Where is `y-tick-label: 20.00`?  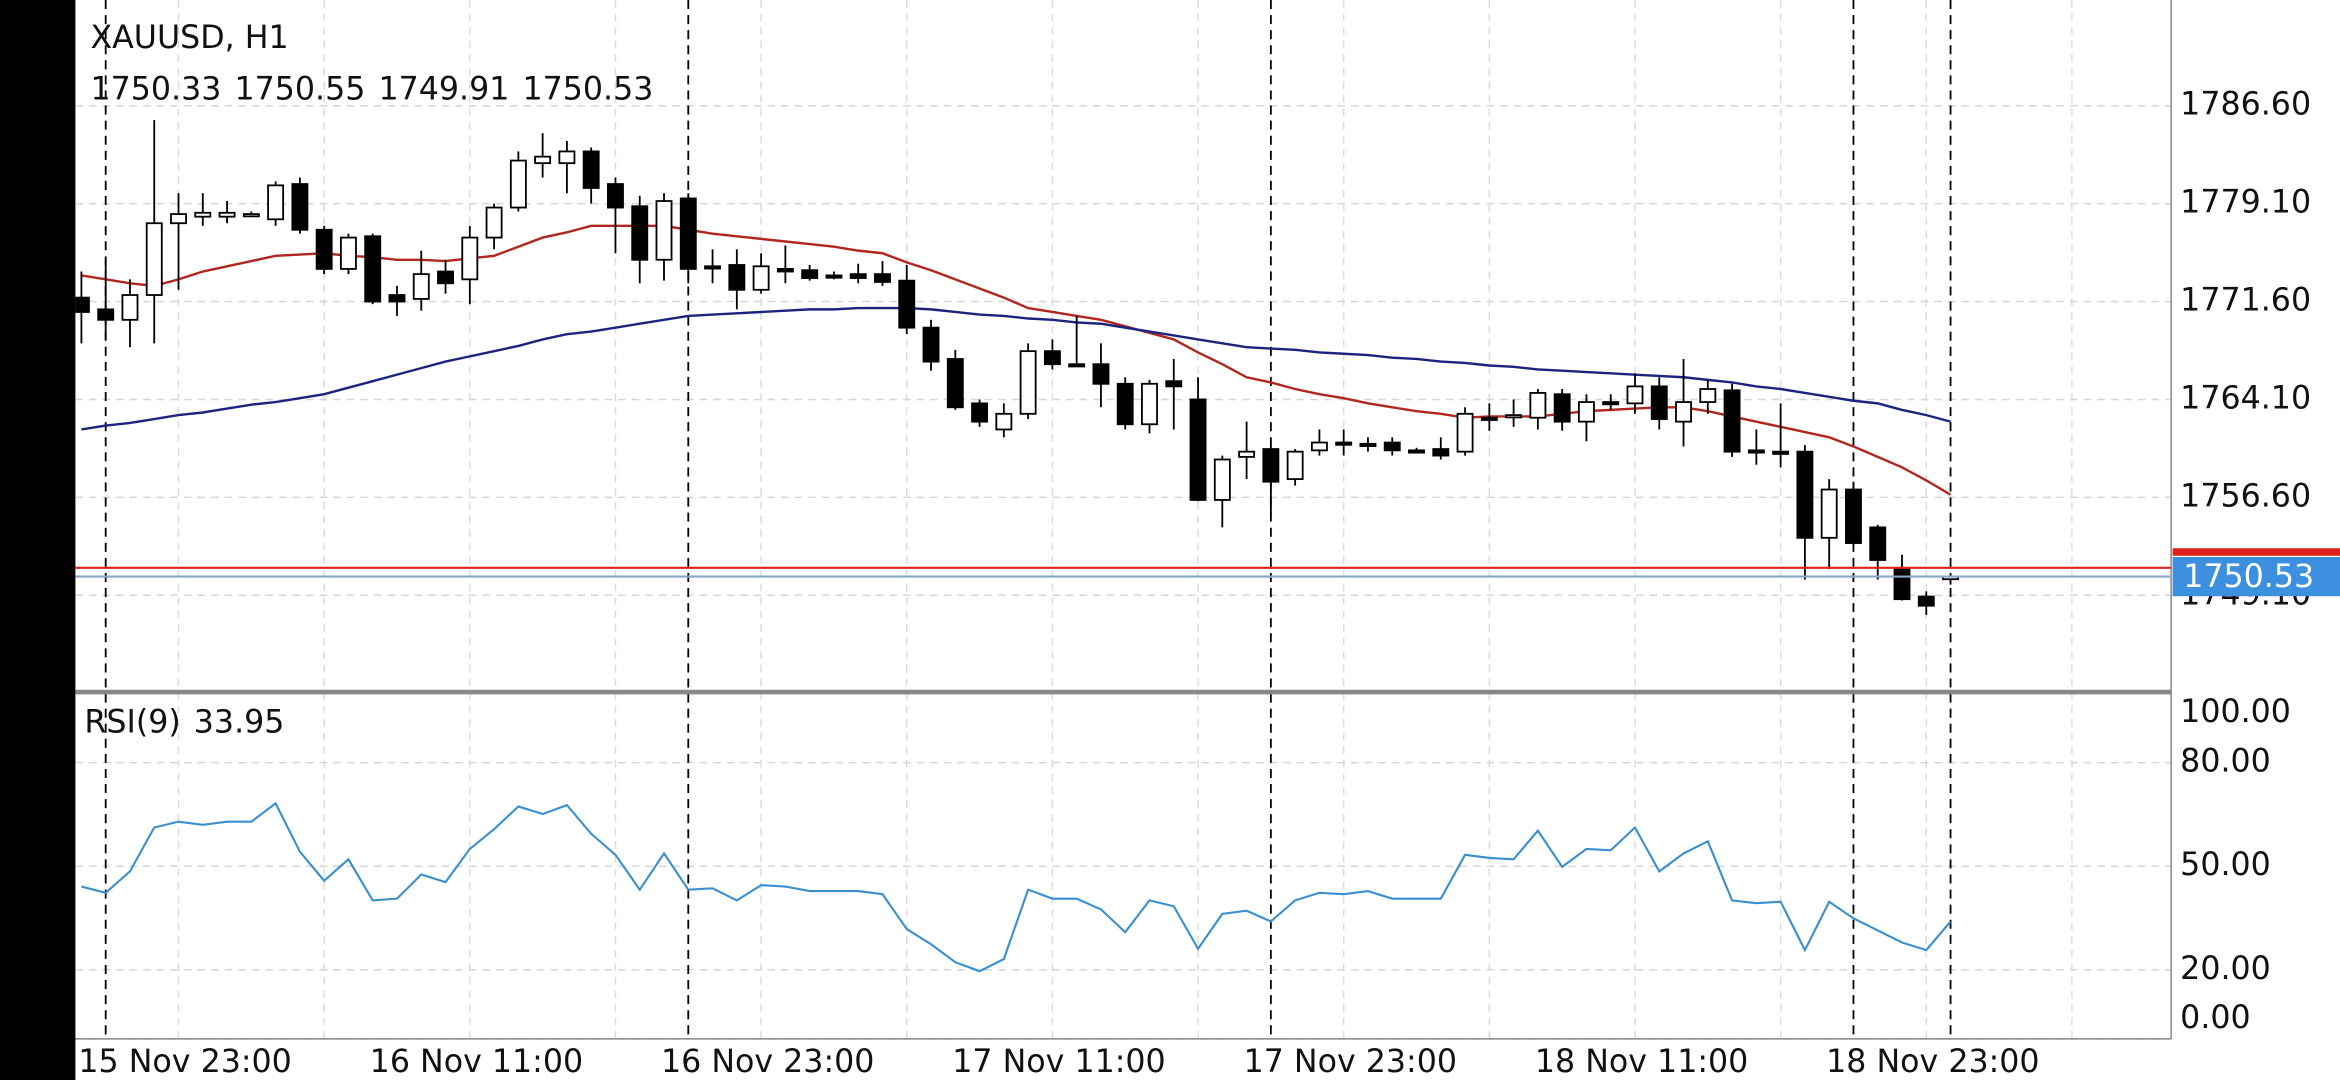 y-tick-label: 20.00 is located at coordinates (2225, 969).